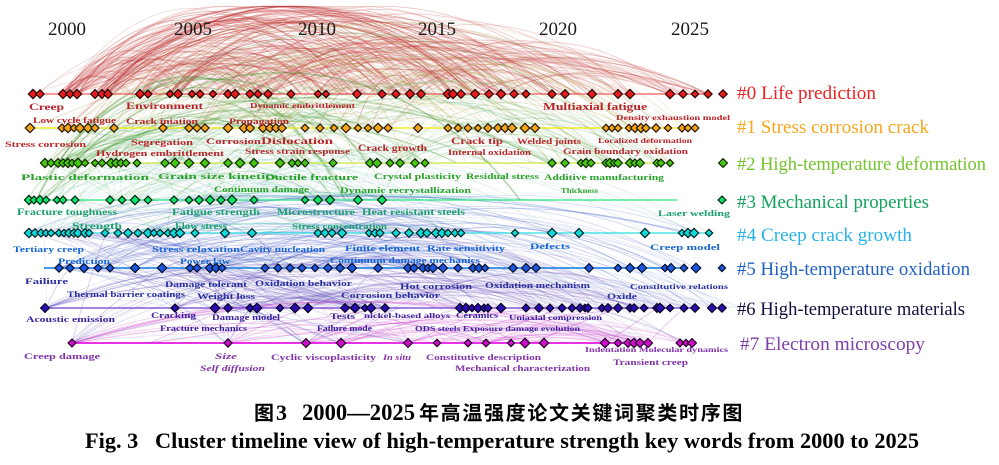 Image resolution: width=999 pixels, height=465 pixels. What do you see at coordinates (407, 316) in the screenshot?
I see `svg-text: nickel-based alloys` at bounding box center [407, 316].